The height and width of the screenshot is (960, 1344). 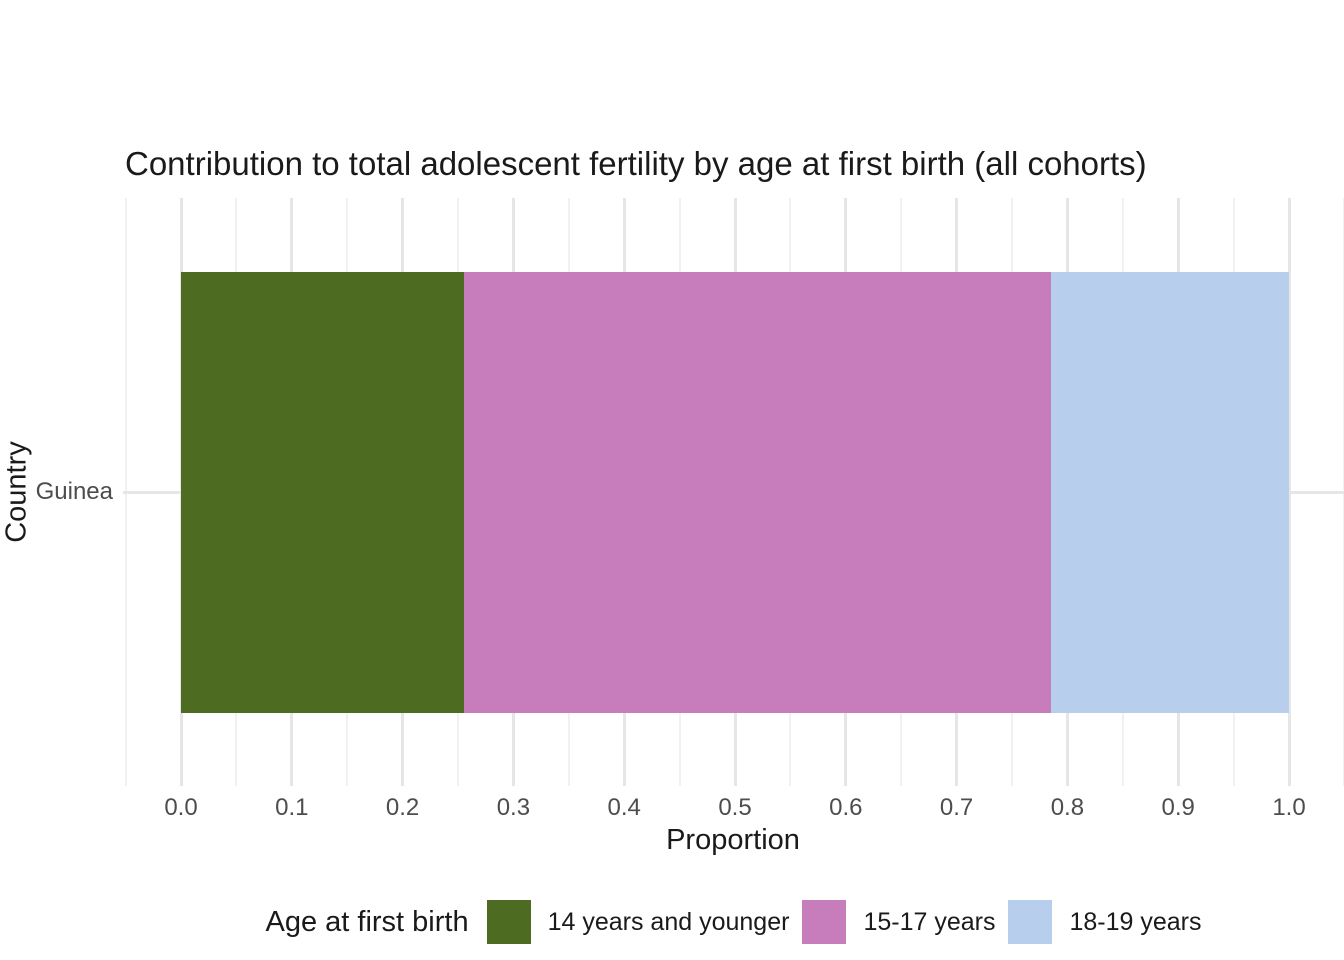 I want to click on legend-item: 14 years and younger, so click(x=638, y=922).